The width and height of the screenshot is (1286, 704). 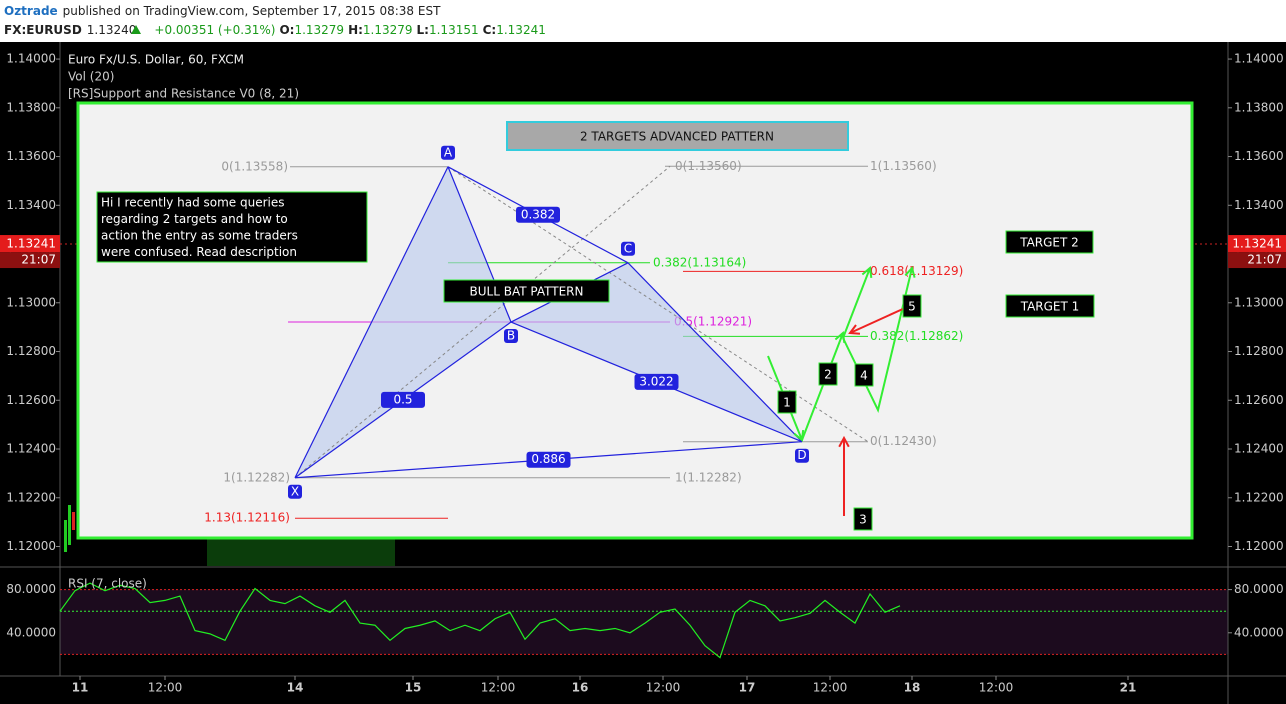 What do you see at coordinates (864, 376) in the screenshot?
I see `step-label: 4` at bounding box center [864, 376].